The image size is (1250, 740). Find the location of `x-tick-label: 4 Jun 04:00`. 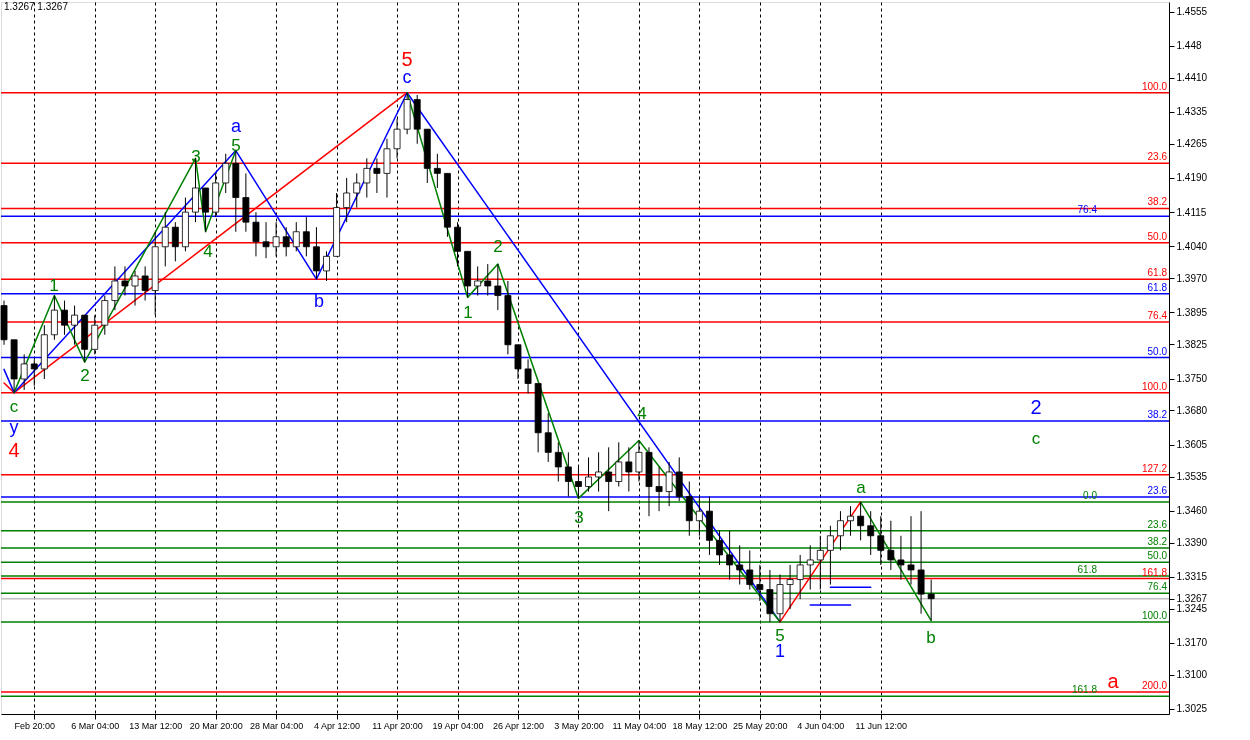

x-tick-label: 4 Jun 04:00 is located at coordinates (821, 725).